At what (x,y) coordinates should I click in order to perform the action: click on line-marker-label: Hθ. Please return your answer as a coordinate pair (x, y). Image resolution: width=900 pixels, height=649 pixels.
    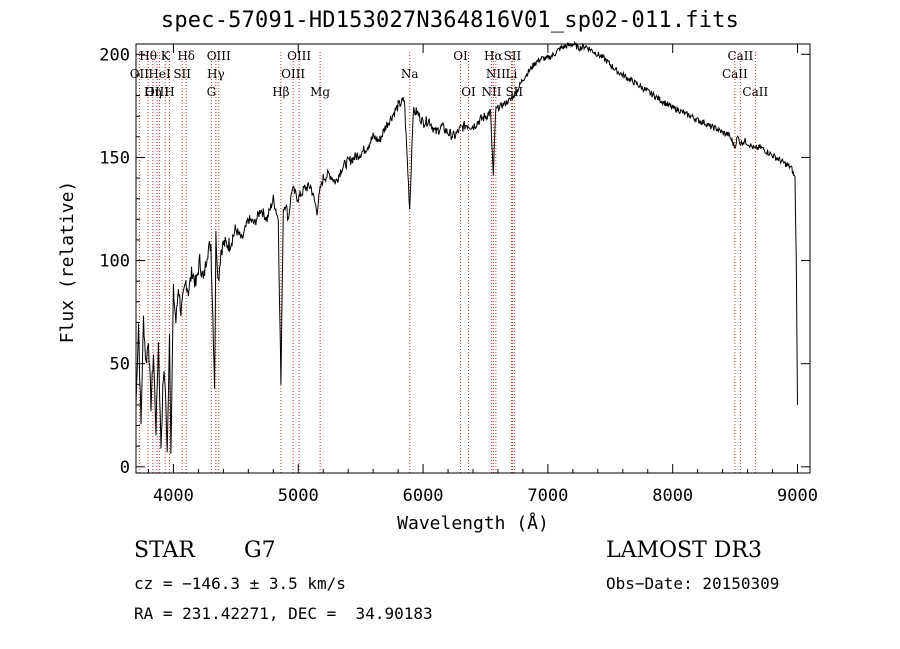
    Looking at the image, I should click on (148, 56).